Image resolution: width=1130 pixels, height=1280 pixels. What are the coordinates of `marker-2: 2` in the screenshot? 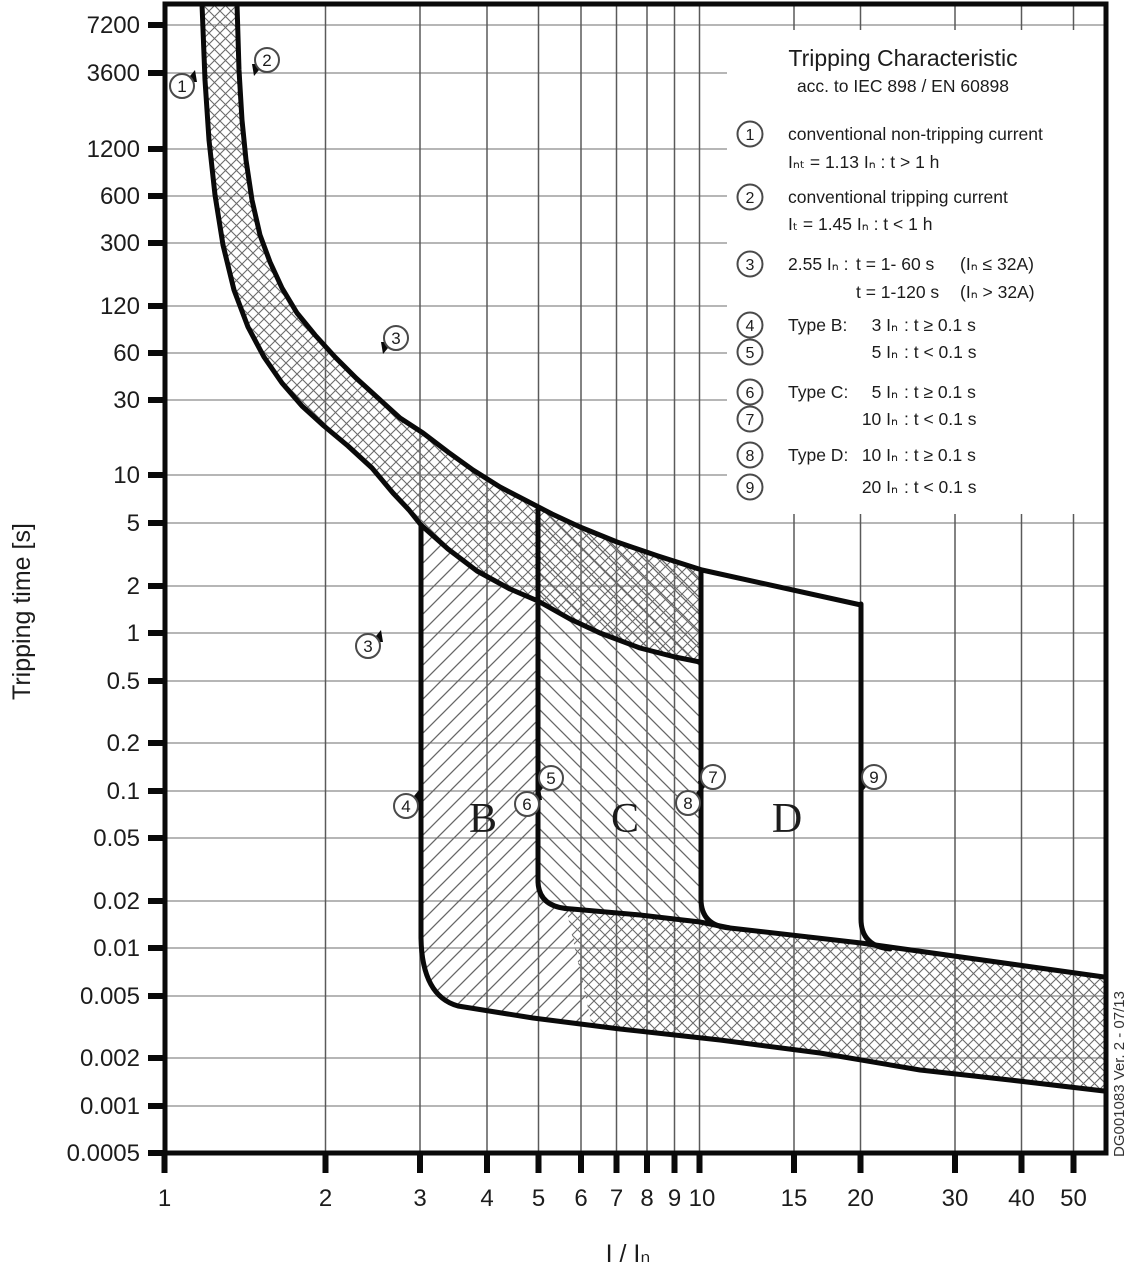 It's located at (266, 61).